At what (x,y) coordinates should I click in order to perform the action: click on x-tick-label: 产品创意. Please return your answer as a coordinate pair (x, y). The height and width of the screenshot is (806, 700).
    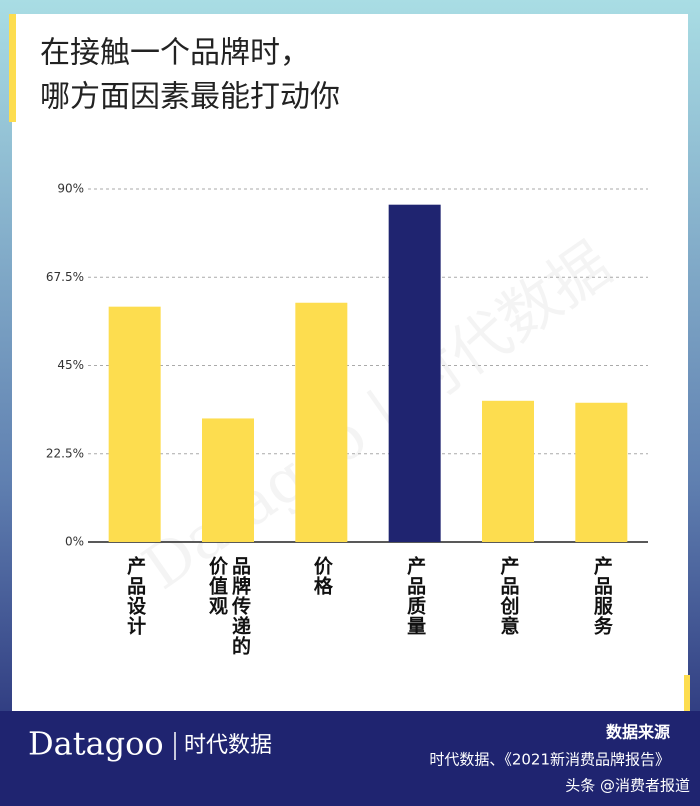
    Looking at the image, I should click on (508, 596).